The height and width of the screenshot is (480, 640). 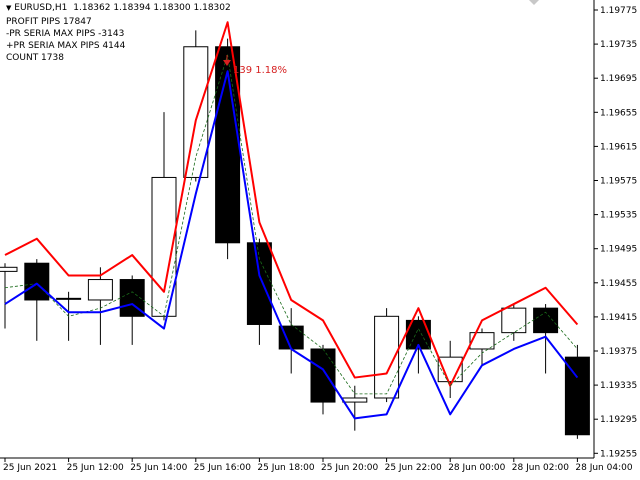 What do you see at coordinates (618, 318) in the screenshot?
I see `y-tick-label: 1.19415` at bounding box center [618, 318].